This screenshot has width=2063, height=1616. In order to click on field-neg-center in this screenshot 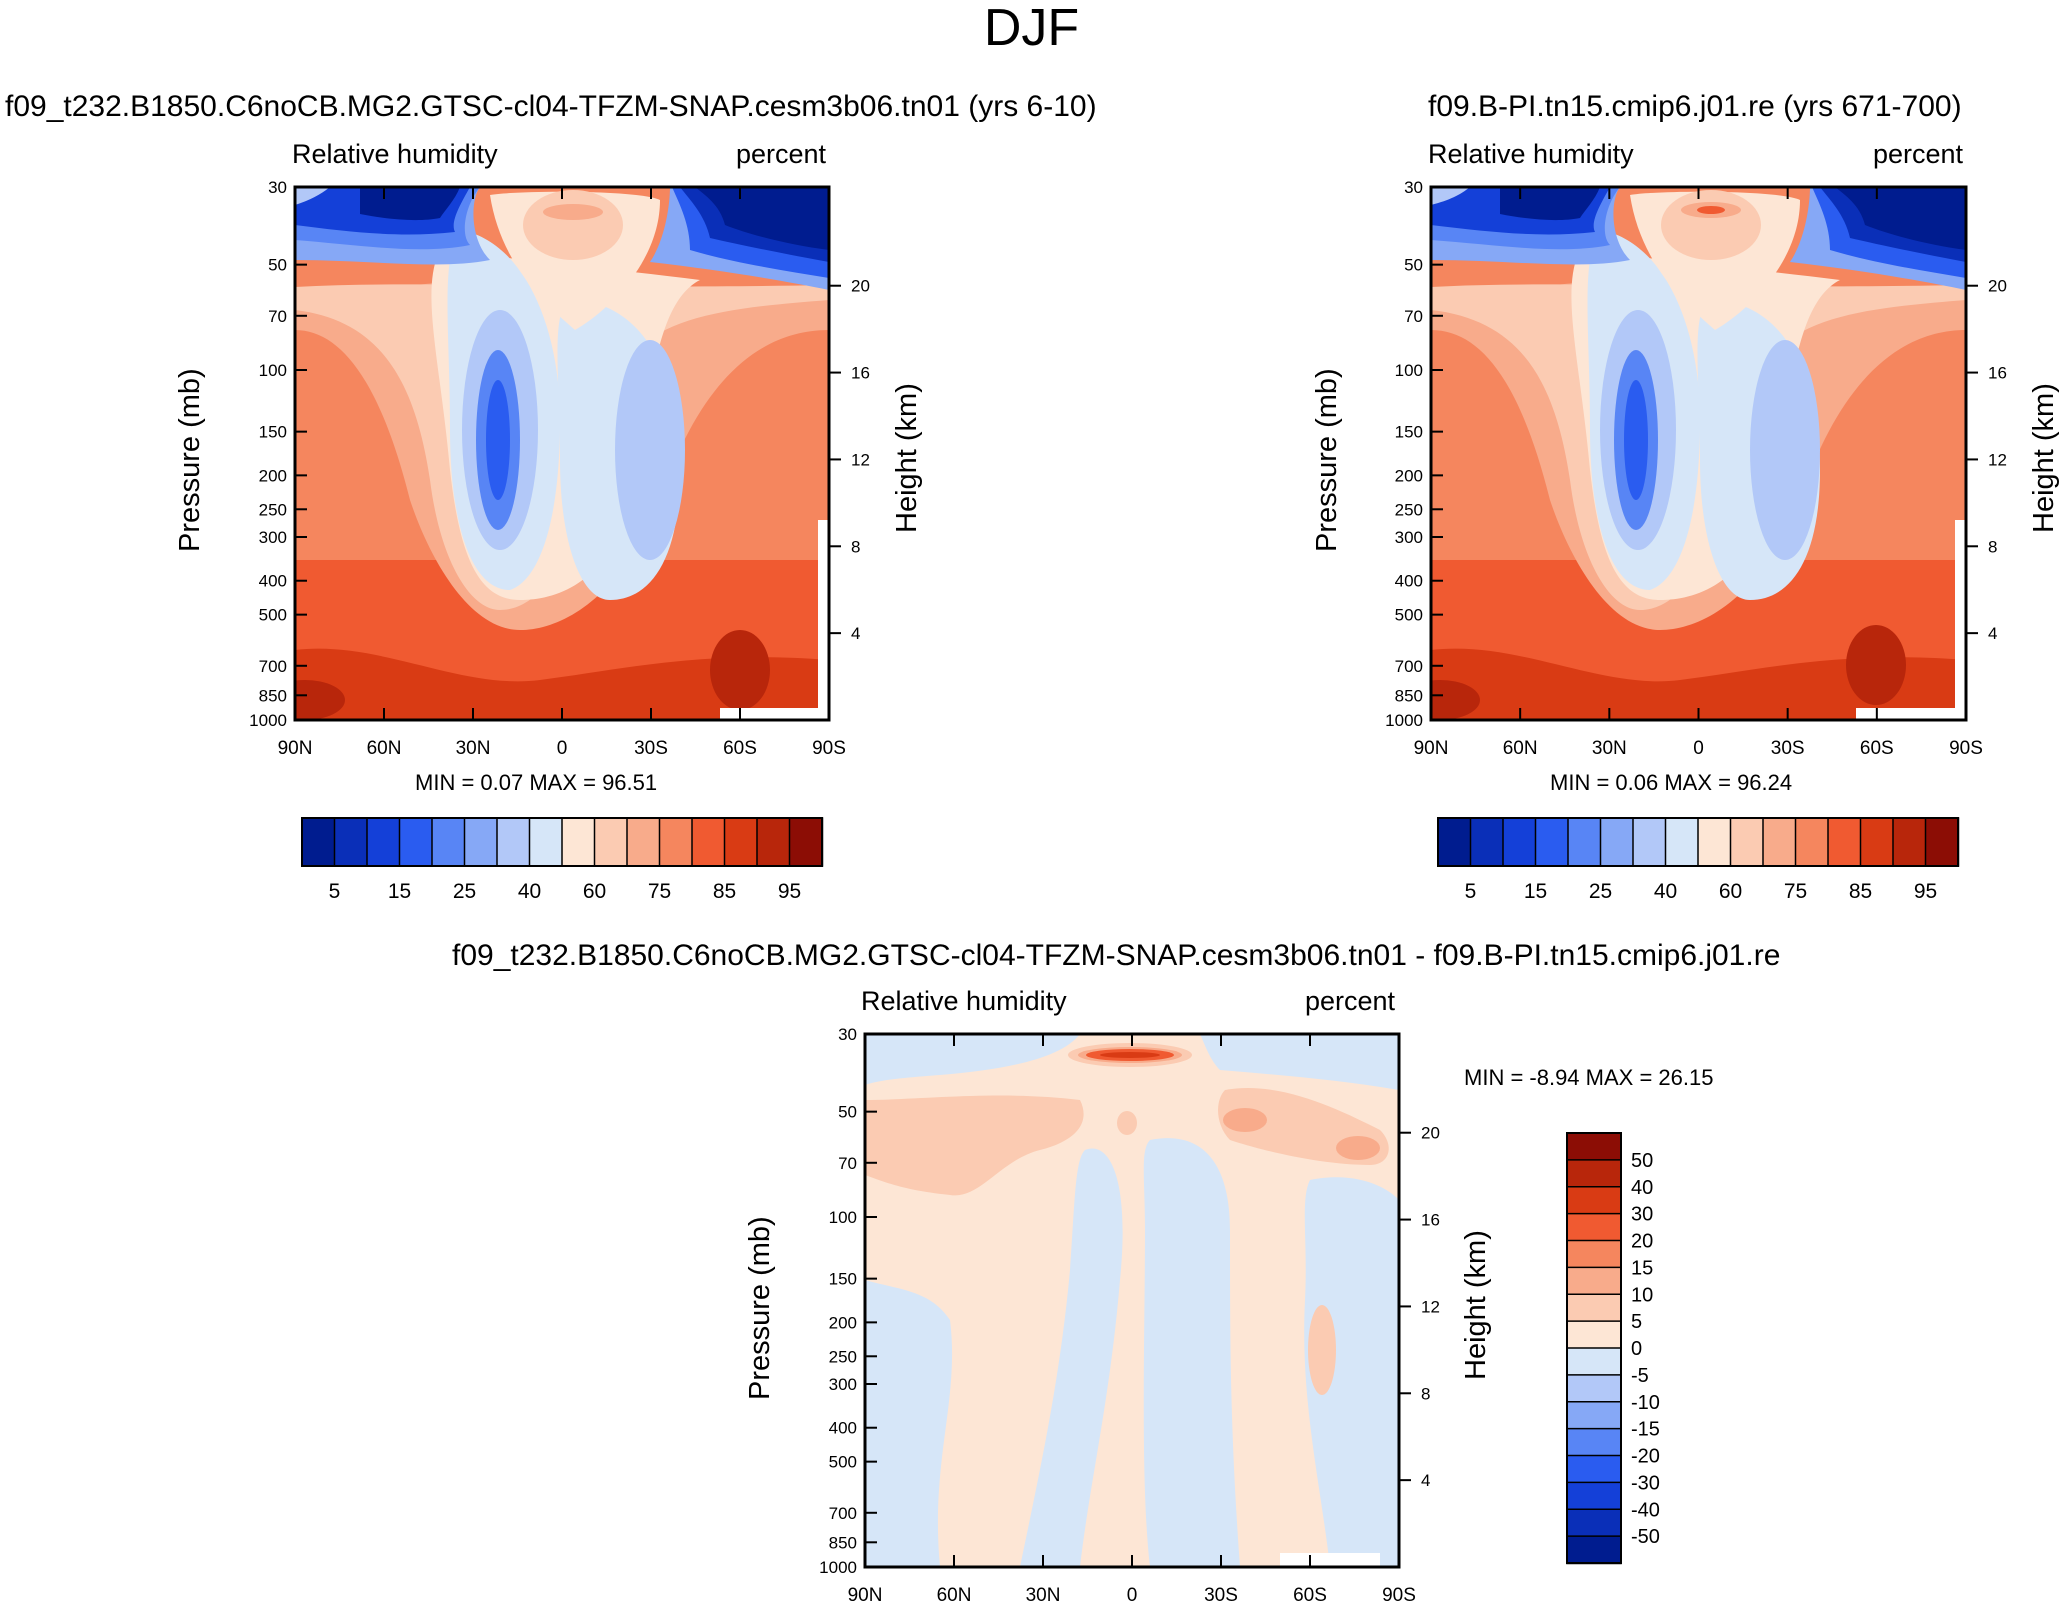, I will do `click(1191, 1352)`.